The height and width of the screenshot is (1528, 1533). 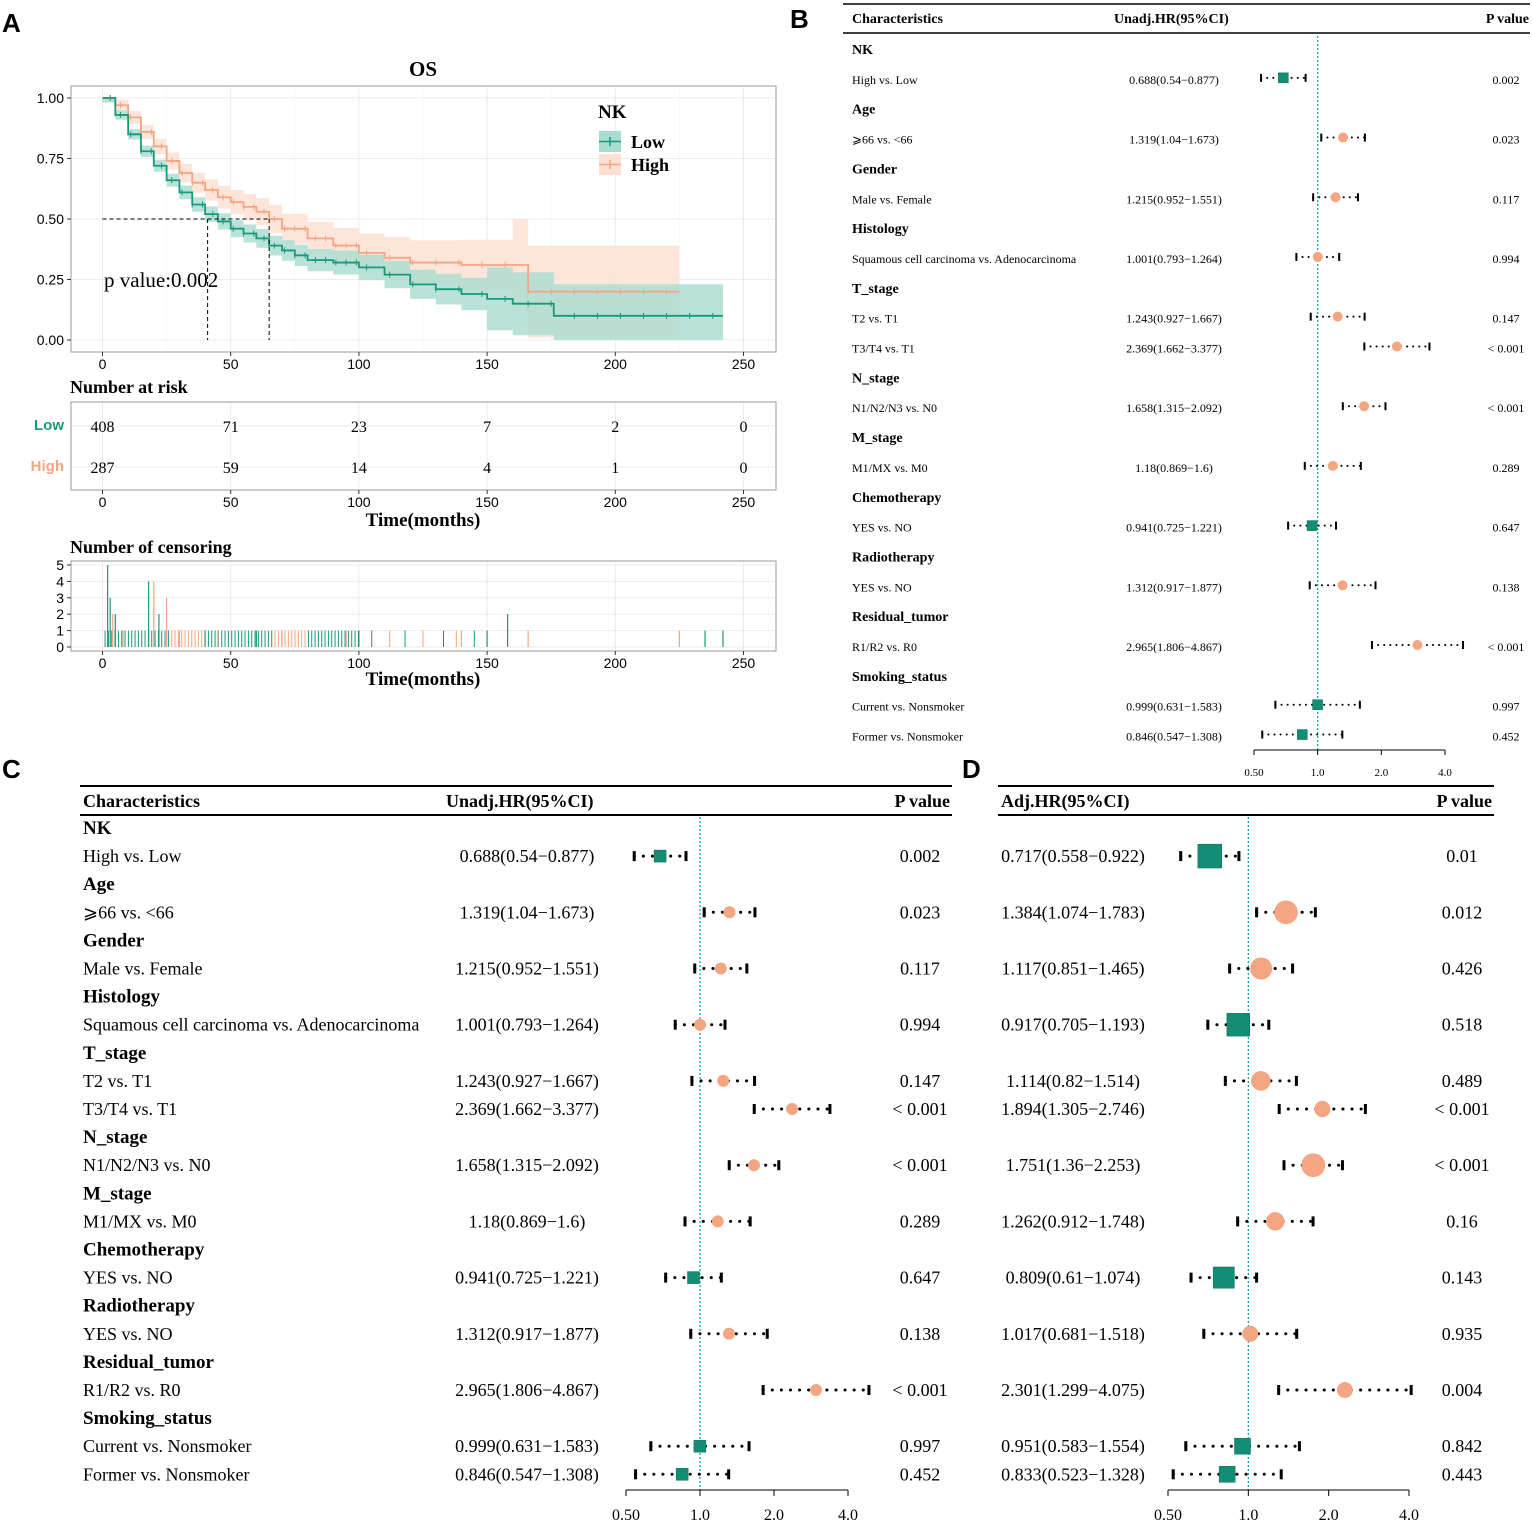 I want to click on c-rows-var-label: Residual_tumor, so click(x=148, y=1362).